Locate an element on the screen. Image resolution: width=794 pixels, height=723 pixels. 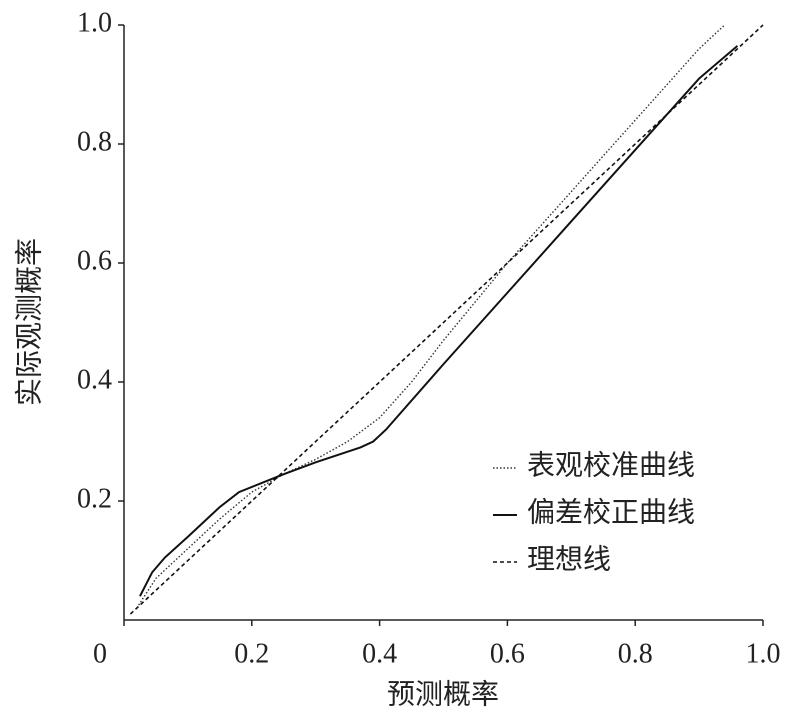
y-axis-title: 实际观测概率 is located at coordinates (29, 322).